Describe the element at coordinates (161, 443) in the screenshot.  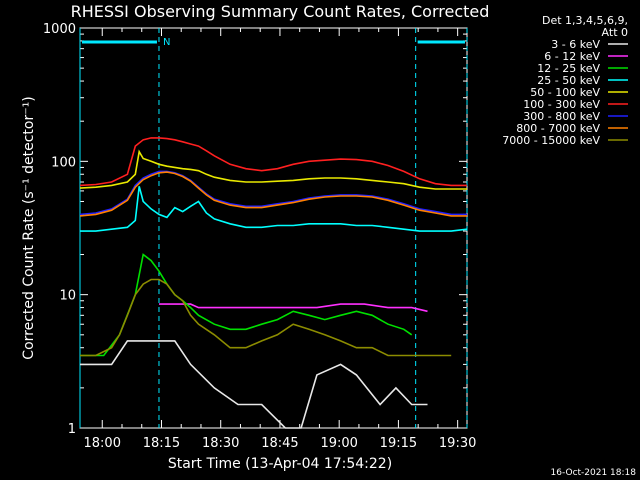
I see `x-tick-label: 18:15` at that location.